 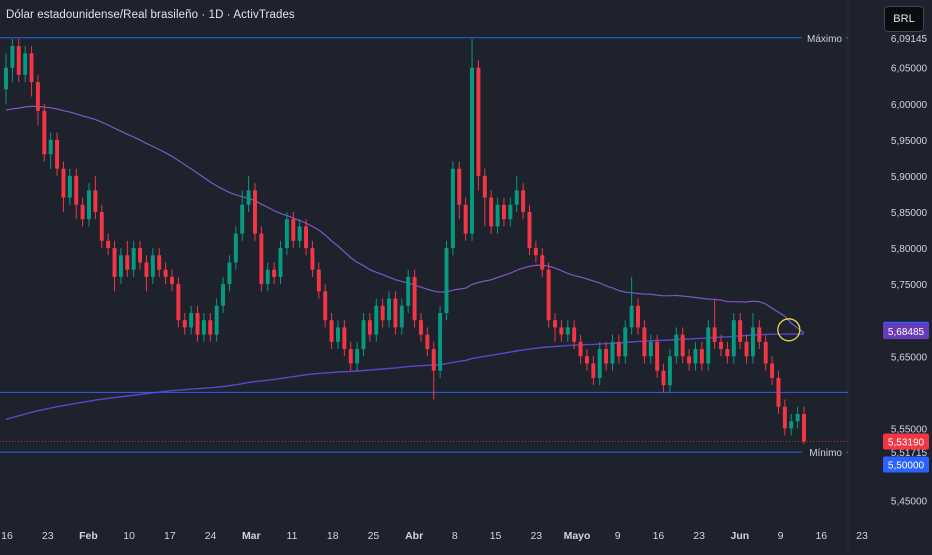 What do you see at coordinates (789, 330) in the screenshot?
I see `annotation-circle` at bounding box center [789, 330].